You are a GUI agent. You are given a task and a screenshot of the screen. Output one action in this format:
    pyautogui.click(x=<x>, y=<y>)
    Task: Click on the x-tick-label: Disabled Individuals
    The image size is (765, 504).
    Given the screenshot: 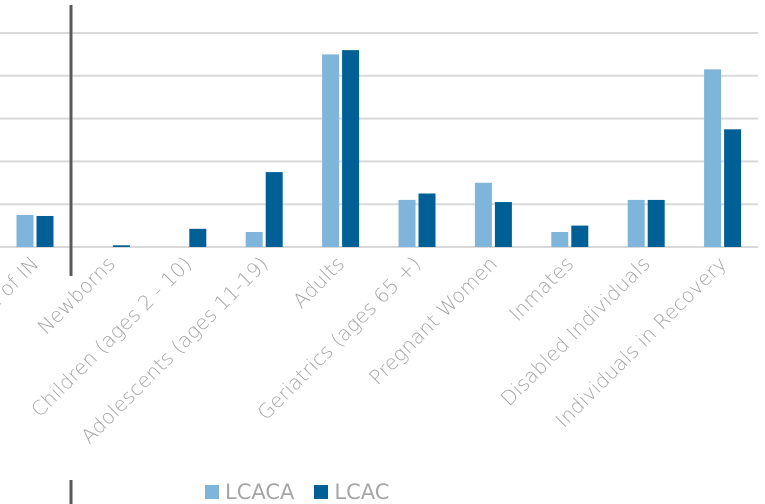 What is the action you would take?
    pyautogui.click(x=575, y=331)
    